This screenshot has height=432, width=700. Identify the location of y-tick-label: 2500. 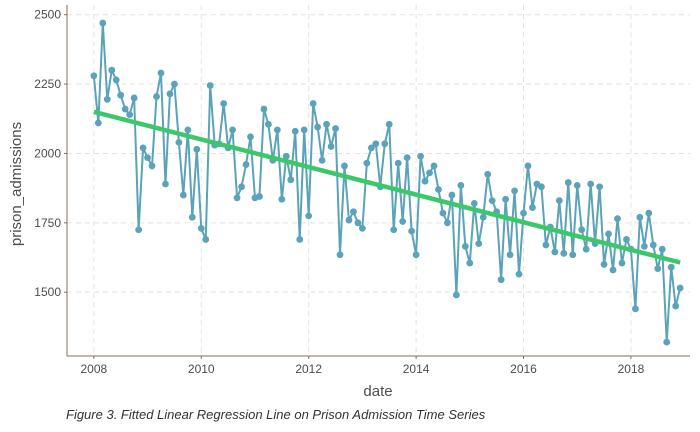
(47, 15).